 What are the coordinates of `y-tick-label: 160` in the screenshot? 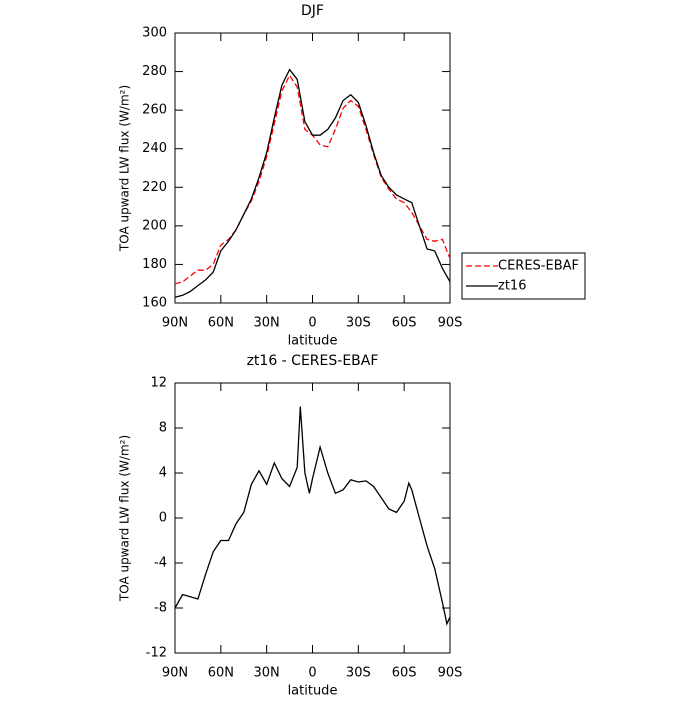 It's located at (154, 303).